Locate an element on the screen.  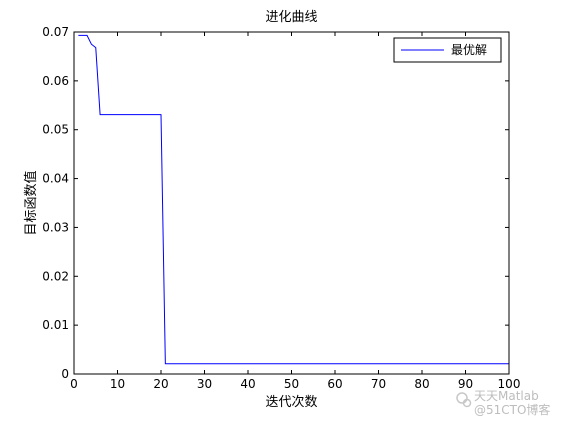
y-tick-label: 0.03 is located at coordinates (55, 227).